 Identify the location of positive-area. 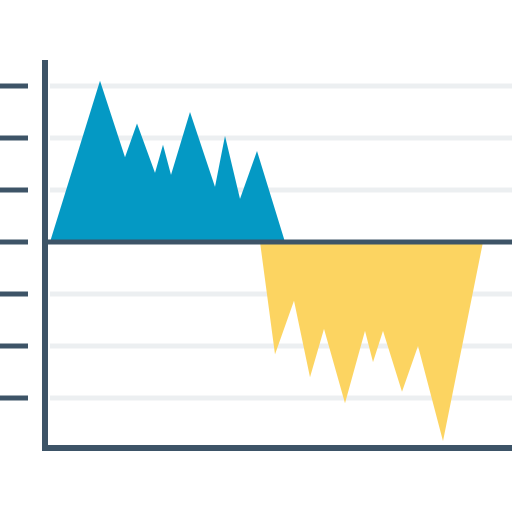
(167, 161).